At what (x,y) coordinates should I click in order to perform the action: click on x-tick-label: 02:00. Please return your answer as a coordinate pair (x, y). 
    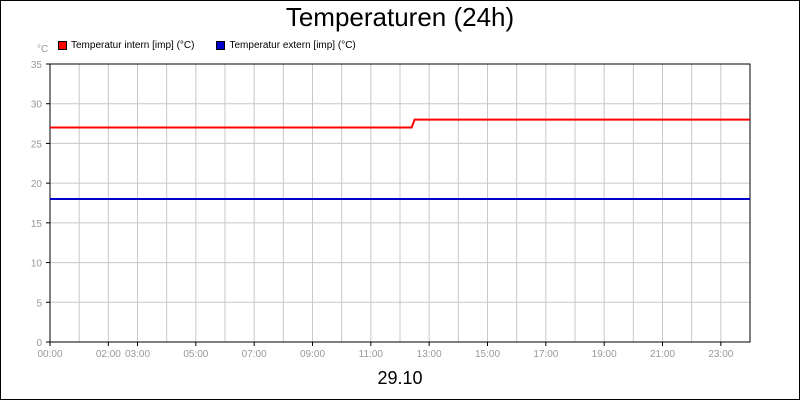
    Looking at the image, I should click on (108, 354).